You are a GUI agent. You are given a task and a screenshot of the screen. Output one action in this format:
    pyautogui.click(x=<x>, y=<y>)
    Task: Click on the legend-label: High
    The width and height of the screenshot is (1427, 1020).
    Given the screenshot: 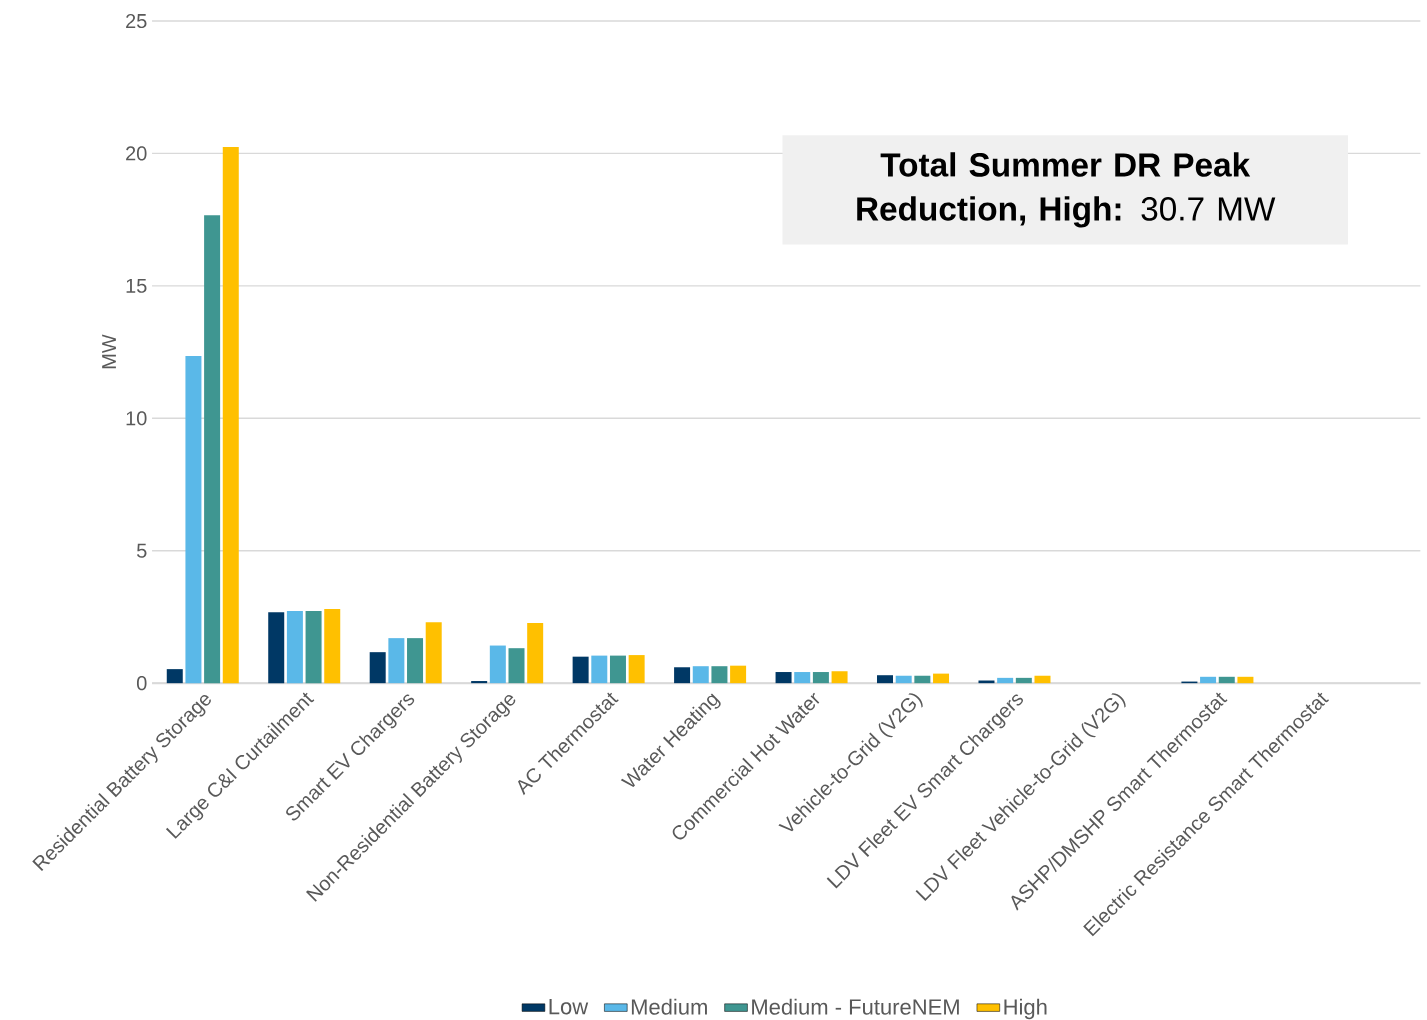 What is the action you would take?
    pyautogui.click(x=1025, y=1009)
    